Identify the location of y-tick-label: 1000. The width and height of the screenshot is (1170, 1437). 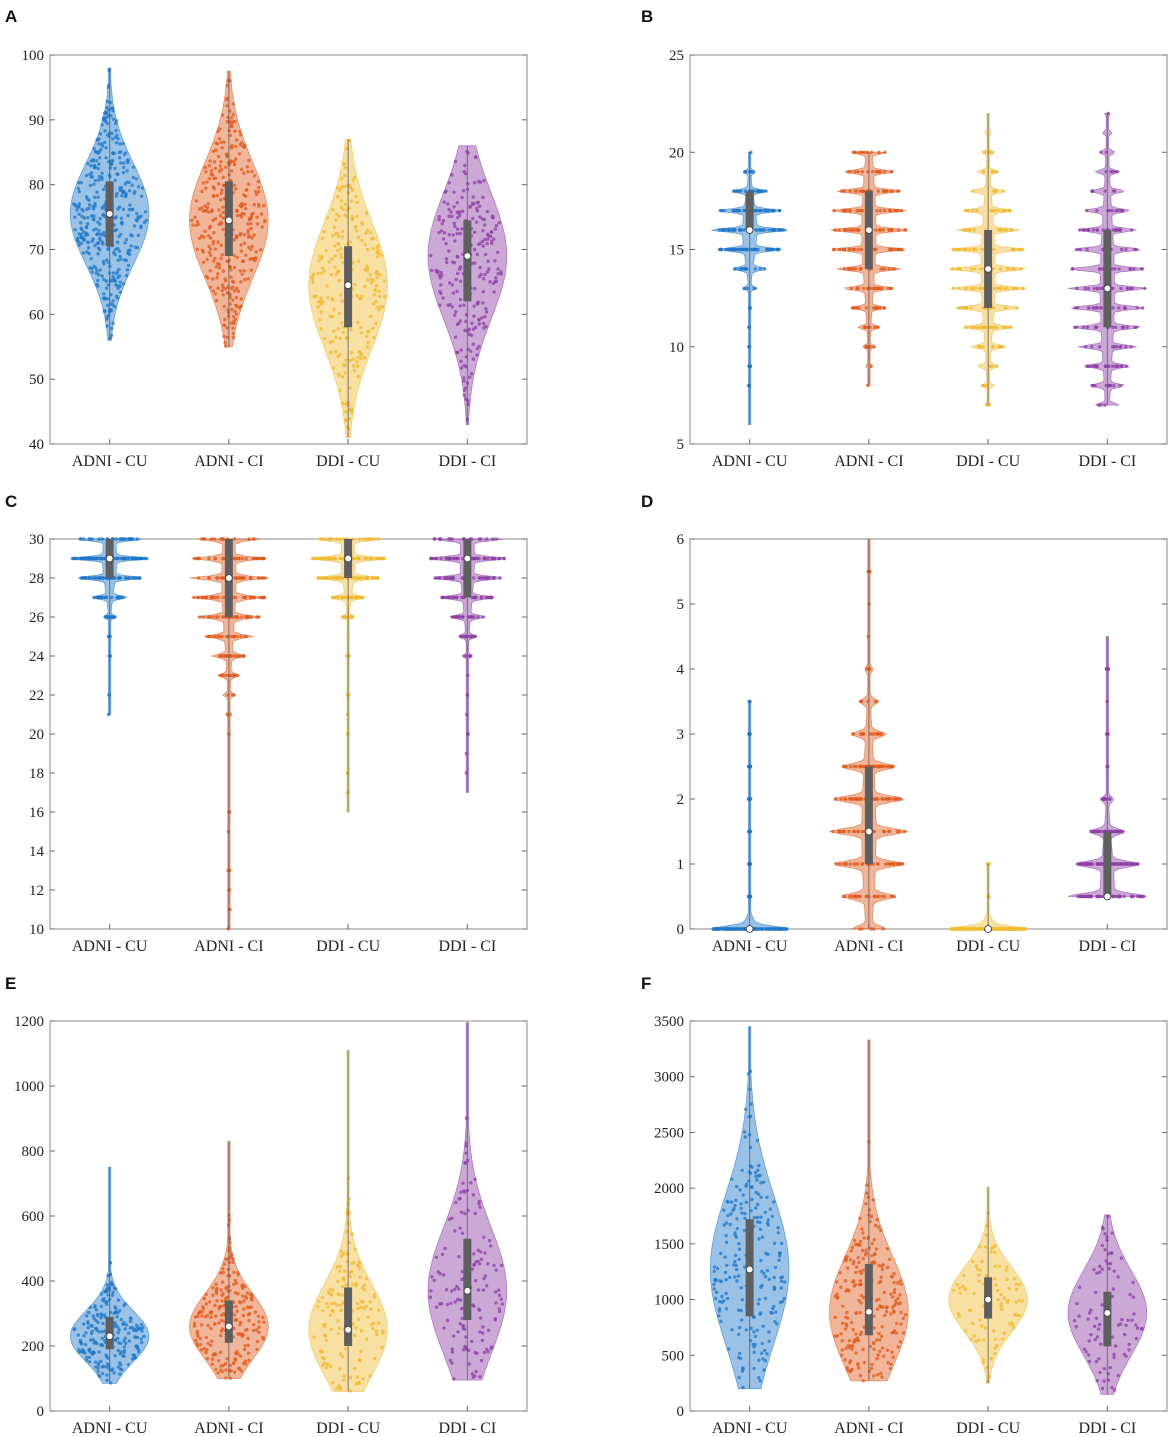
(29, 1087).